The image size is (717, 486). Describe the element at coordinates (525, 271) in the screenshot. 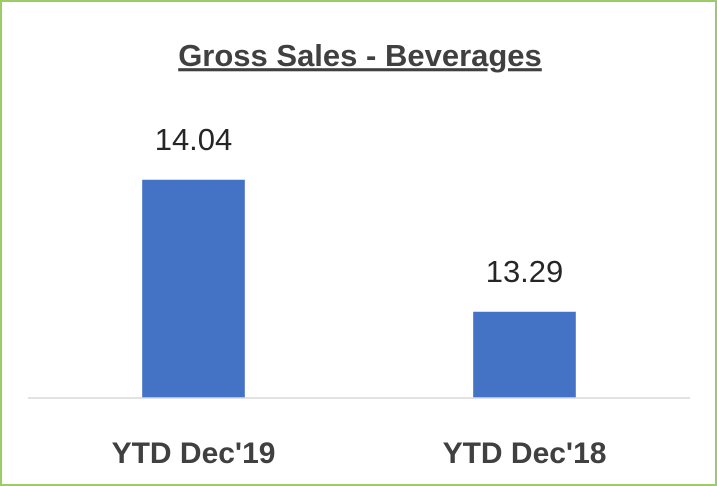

I see `data-label: 13.29` at that location.